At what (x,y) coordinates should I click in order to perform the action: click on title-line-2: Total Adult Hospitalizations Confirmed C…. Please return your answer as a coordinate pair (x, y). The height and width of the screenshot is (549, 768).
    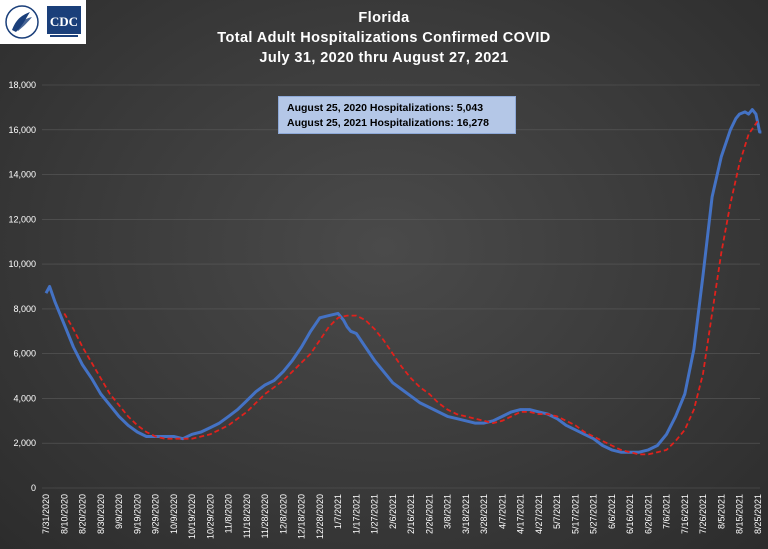
    Looking at the image, I should click on (384, 38).